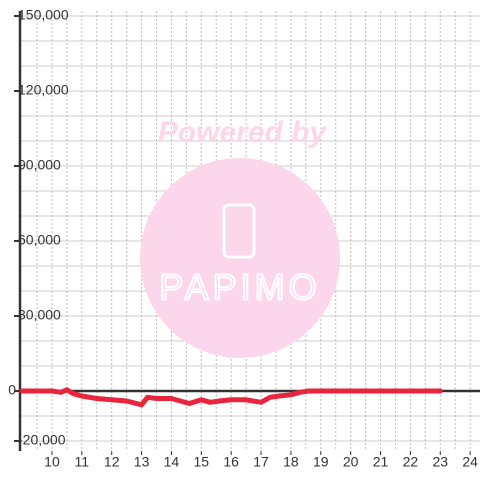  I want to click on data-line, so click(231, 397).